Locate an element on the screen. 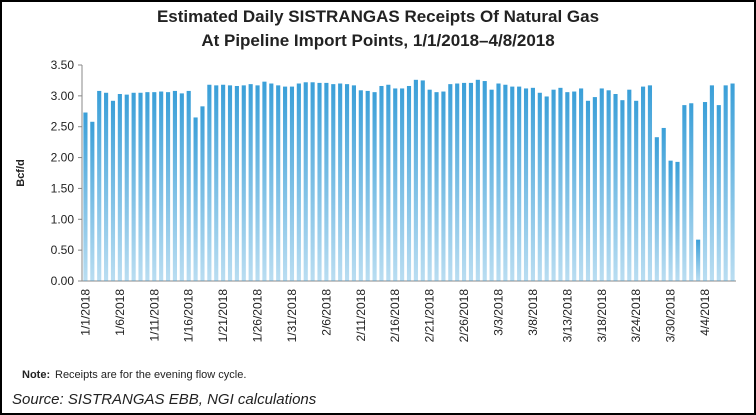 This screenshot has width=756, height=415. y-tick-label: 1.00 is located at coordinates (63, 219).